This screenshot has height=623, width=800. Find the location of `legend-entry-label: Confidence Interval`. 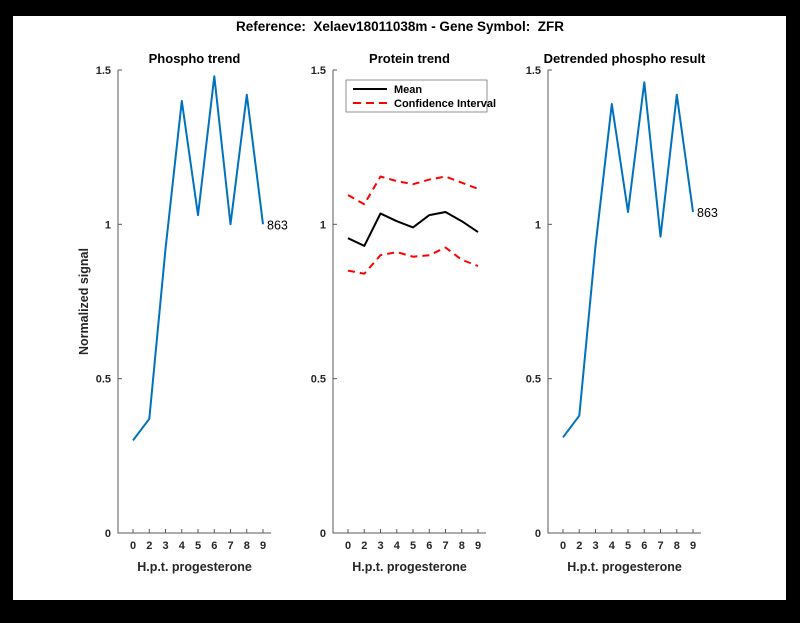

legend-entry-label: Confidence Interval is located at coordinates (445, 104).